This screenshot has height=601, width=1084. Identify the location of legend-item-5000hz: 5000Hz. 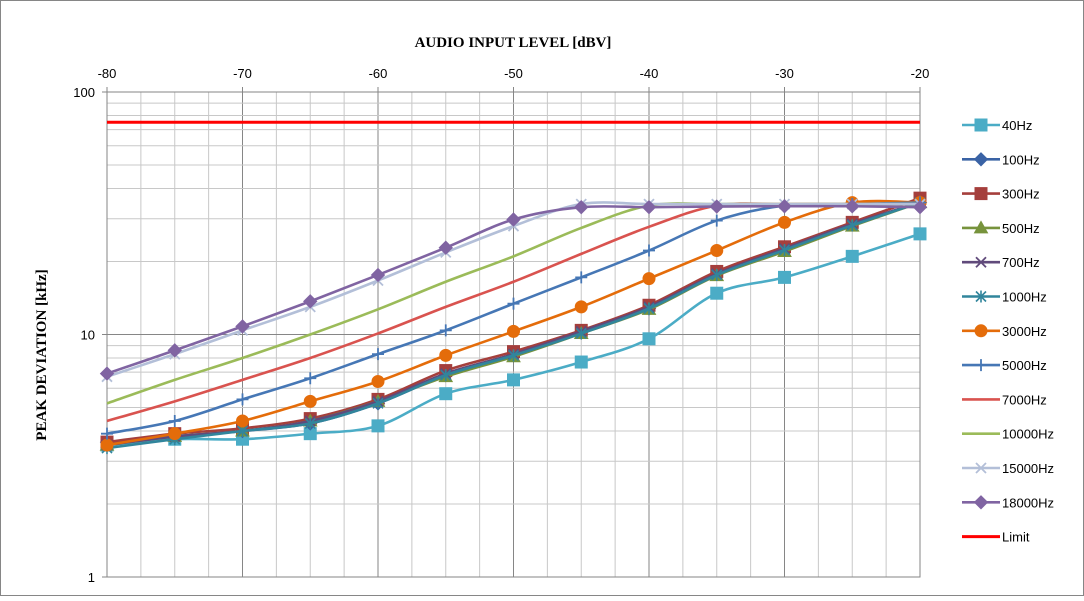
(1004, 365).